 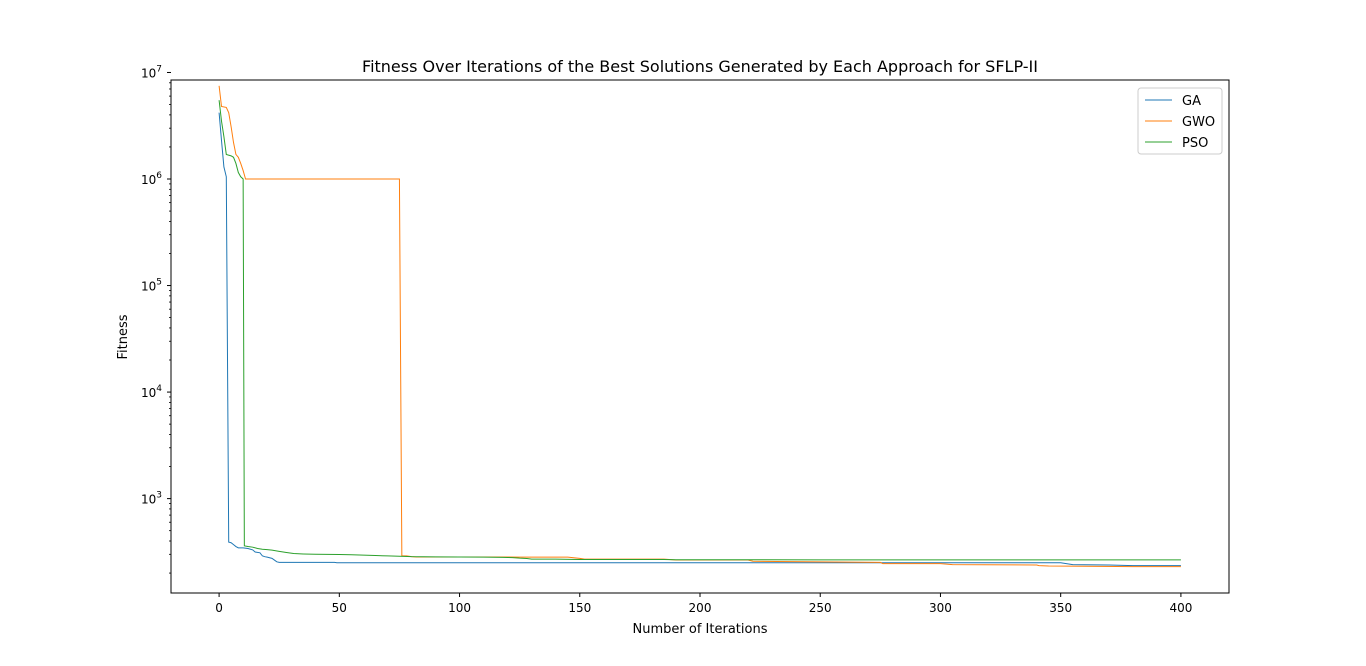 I want to click on x-tick-label: 0, so click(x=219, y=608).